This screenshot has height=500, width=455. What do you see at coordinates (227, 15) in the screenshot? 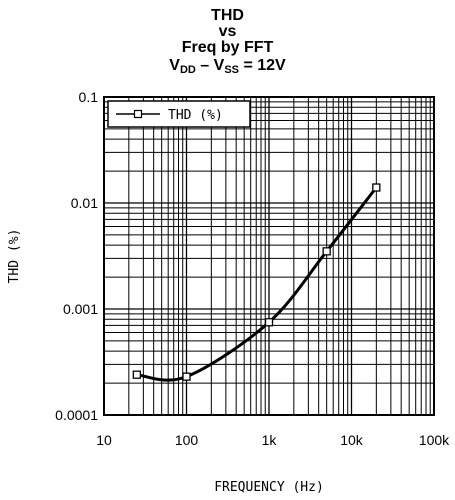
I see `chart-title-line-1: THD` at bounding box center [227, 15].